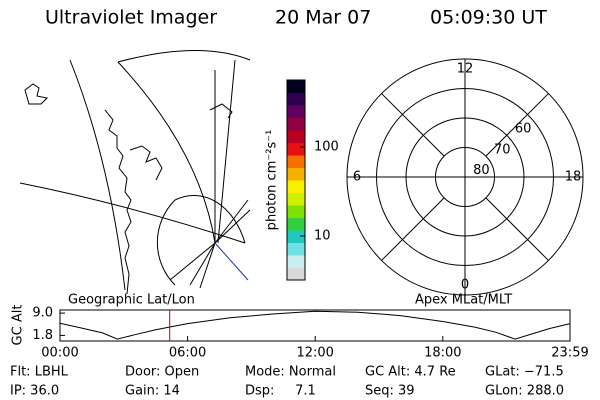  I want to click on x-tick-label: 06:00, so click(187, 353).